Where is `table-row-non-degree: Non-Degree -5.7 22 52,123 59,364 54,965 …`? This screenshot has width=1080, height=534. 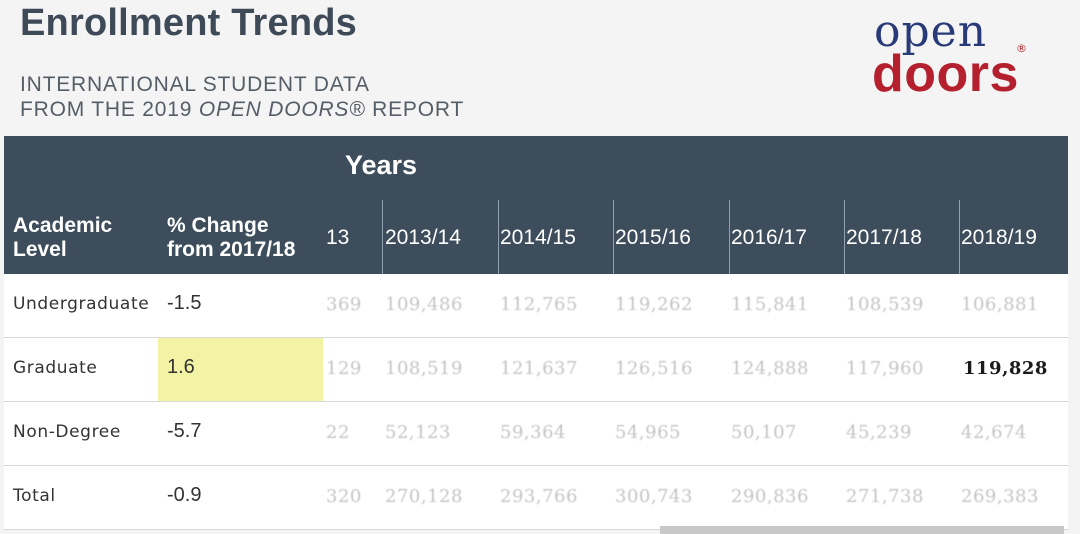 table-row-non-degree: Non-Degree -5.7 22 52,123 59,364 54,965 … is located at coordinates (536, 434).